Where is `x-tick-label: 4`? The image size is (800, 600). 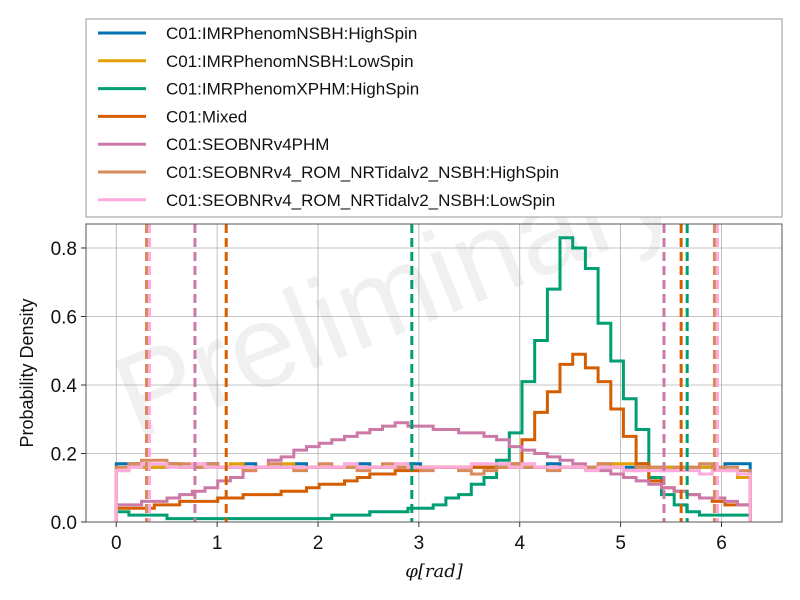 x-tick-label: 4 is located at coordinates (519, 543).